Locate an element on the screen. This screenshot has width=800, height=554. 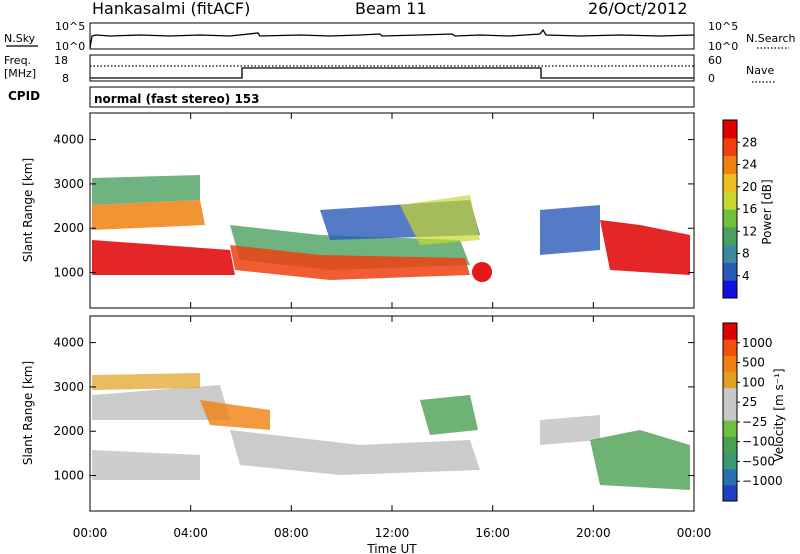
power-band-lower is located at coordinates (163, 257).